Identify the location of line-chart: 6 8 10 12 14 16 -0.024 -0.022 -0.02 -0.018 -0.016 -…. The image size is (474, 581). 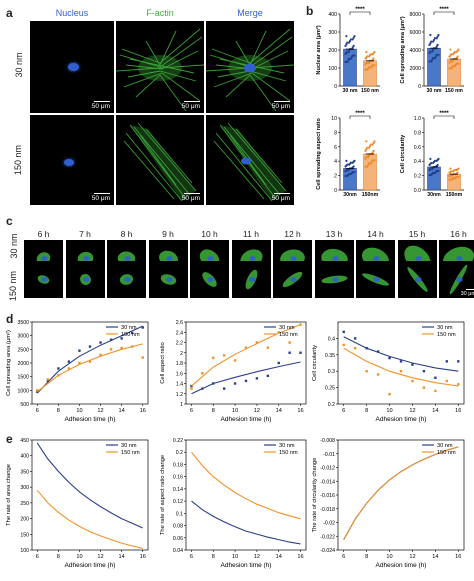
(388, 503).